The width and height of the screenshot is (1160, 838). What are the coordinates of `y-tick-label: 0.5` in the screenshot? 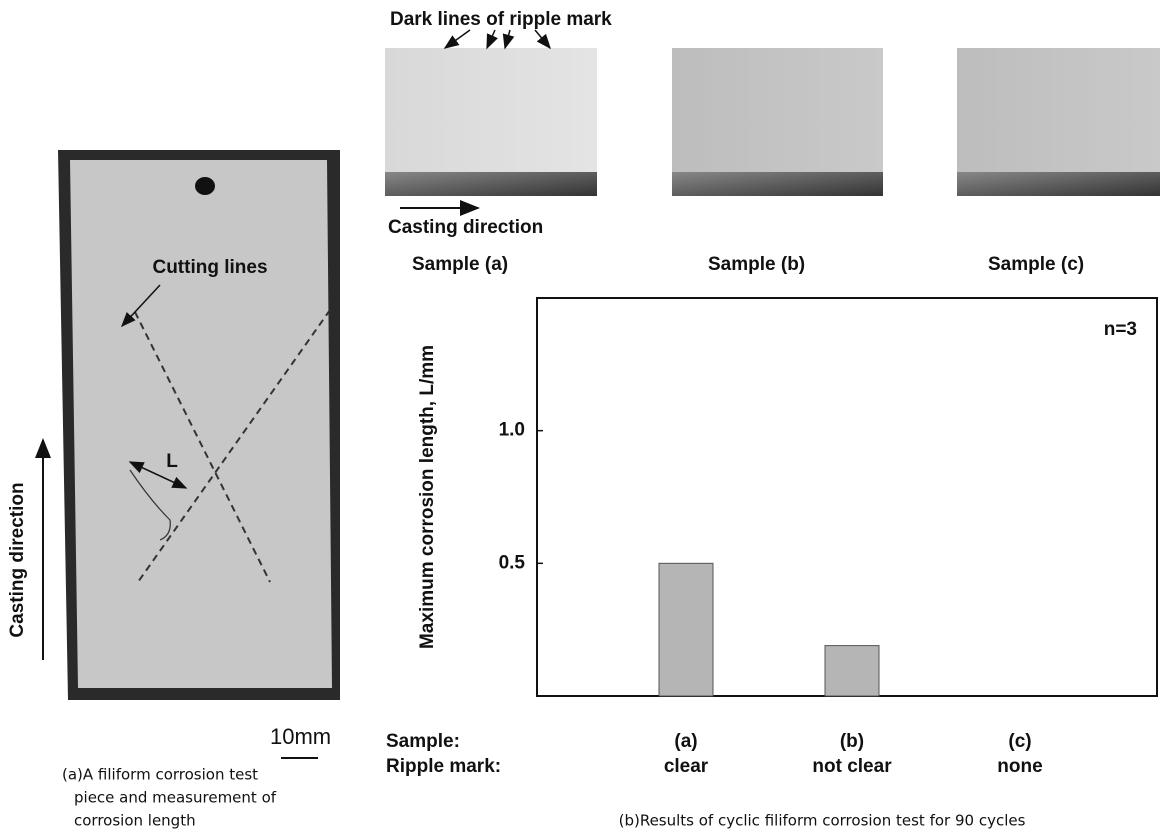 It's located at (512, 562).